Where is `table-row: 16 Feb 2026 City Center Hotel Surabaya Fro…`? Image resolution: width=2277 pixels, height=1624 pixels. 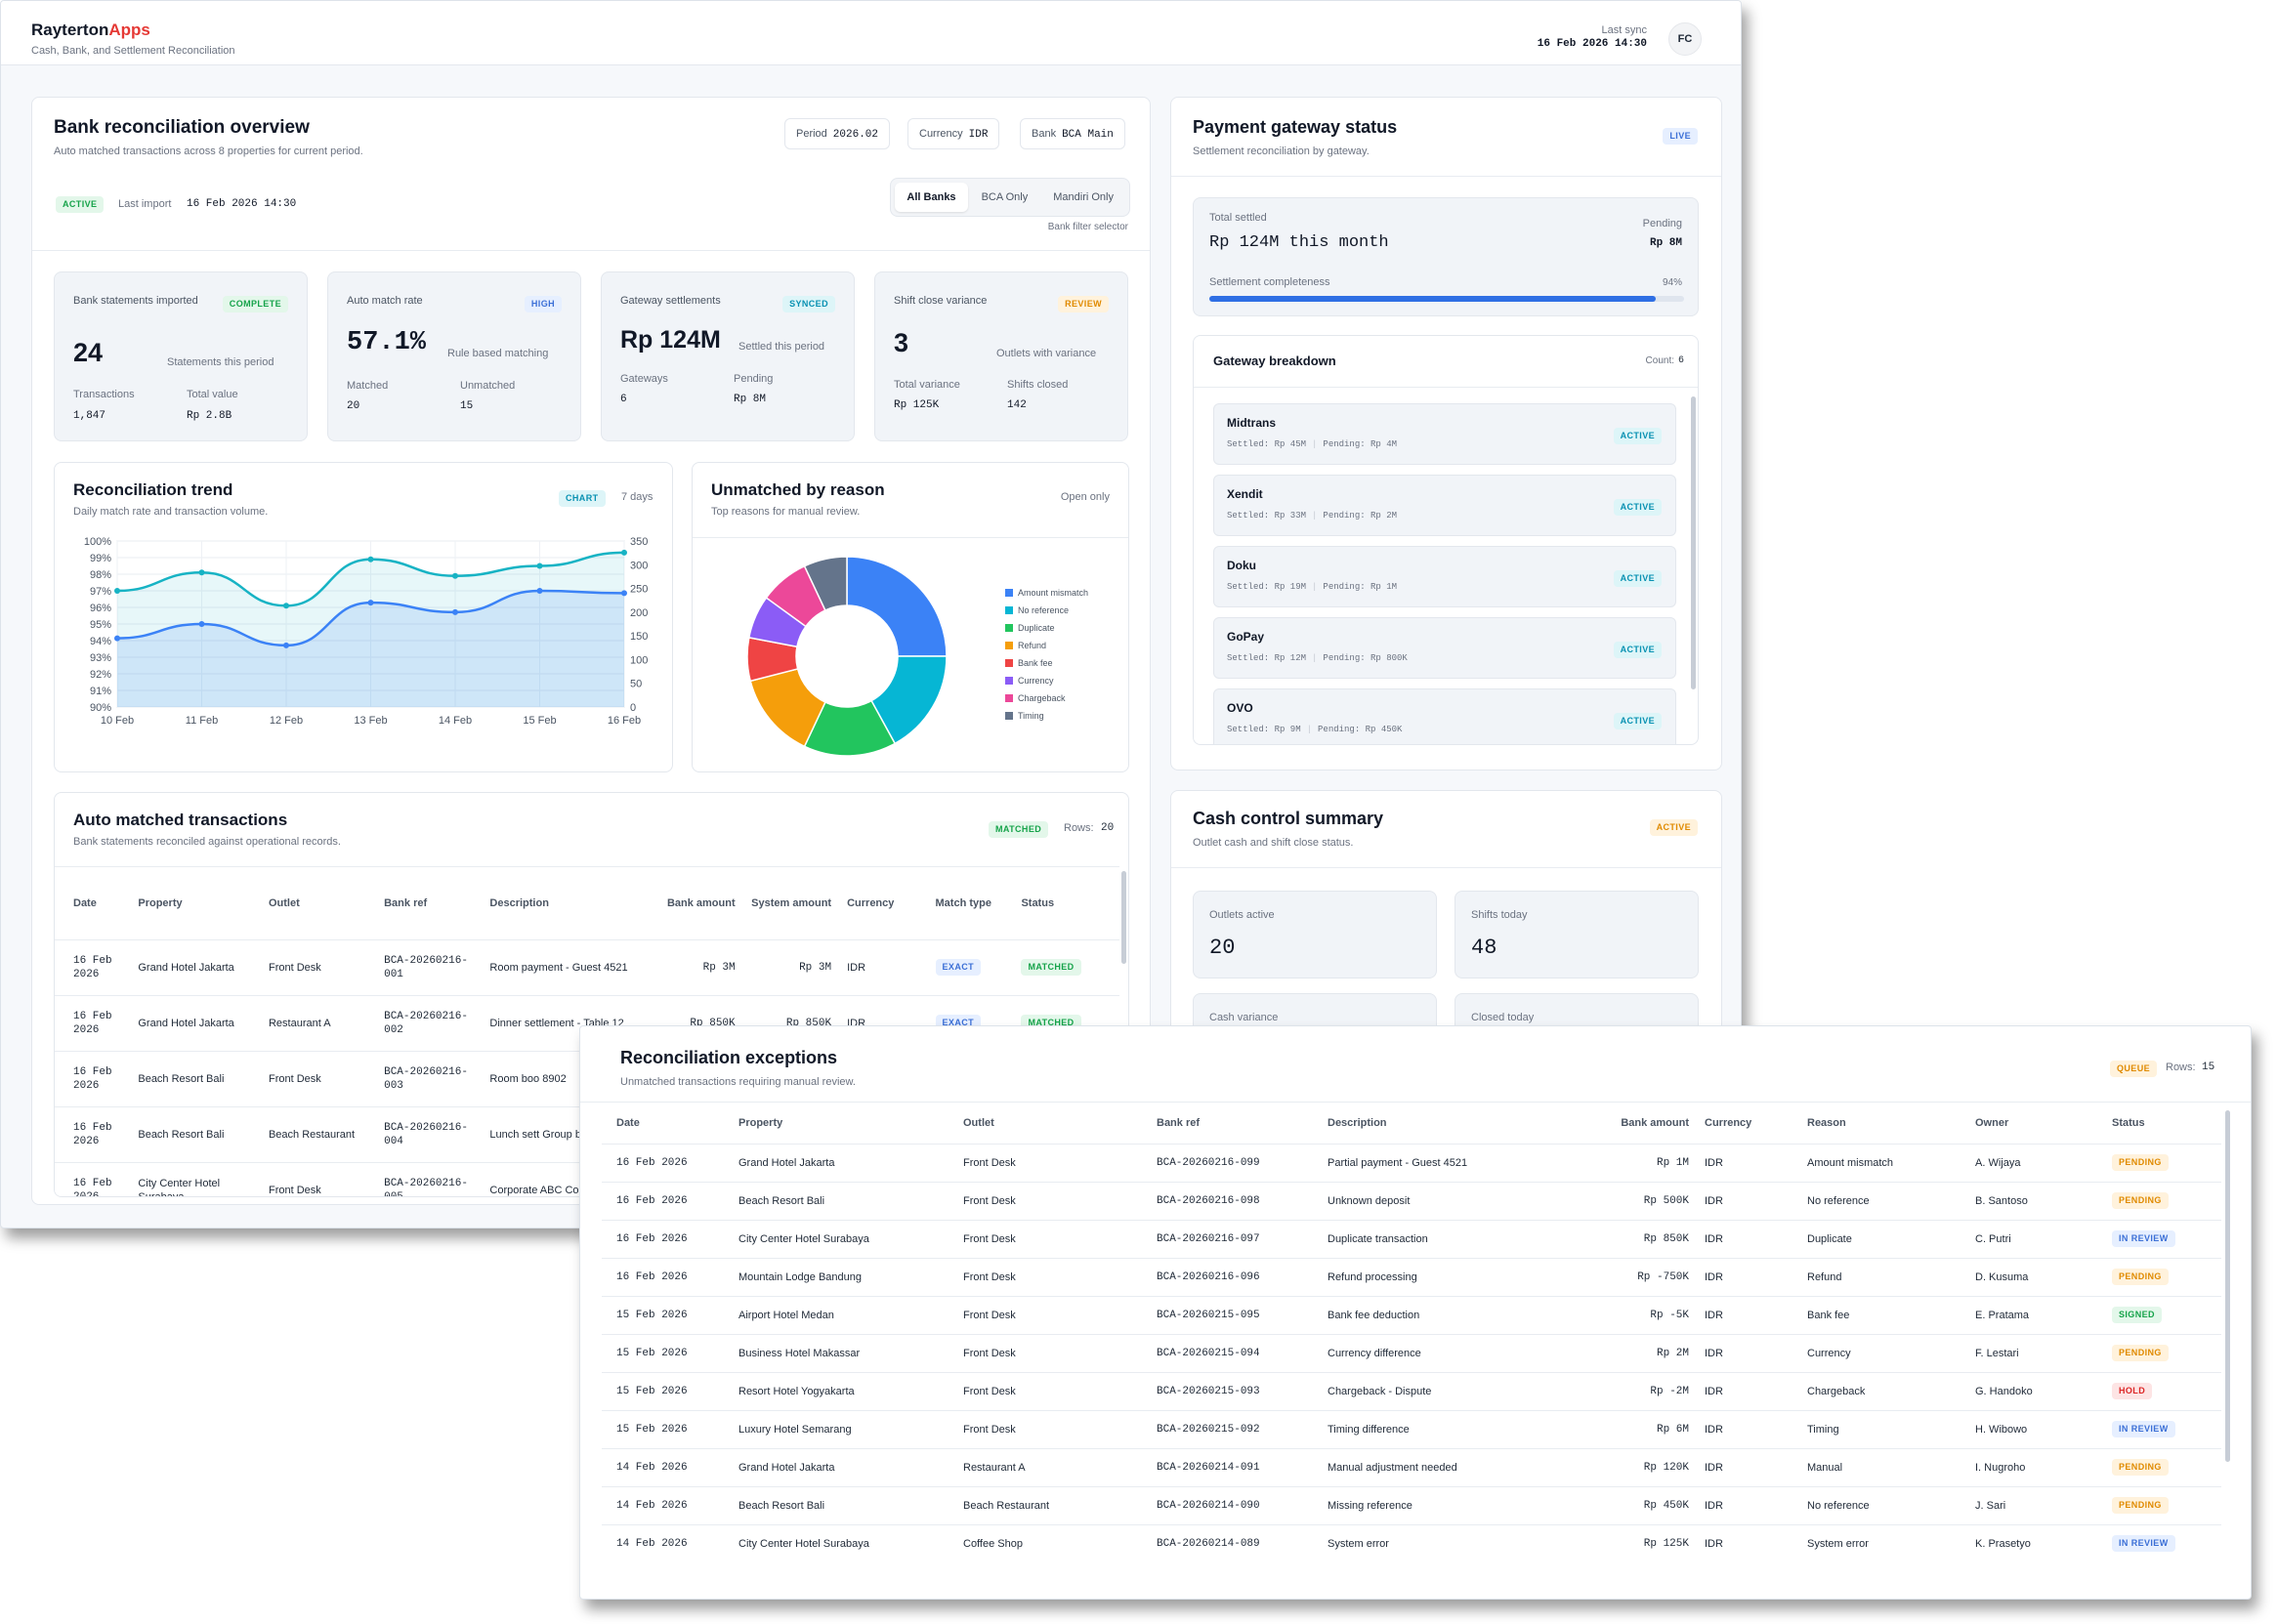
table-row: 16 Feb 2026 City Center Hotel Surabaya Fro… is located at coordinates (1412, 1238).